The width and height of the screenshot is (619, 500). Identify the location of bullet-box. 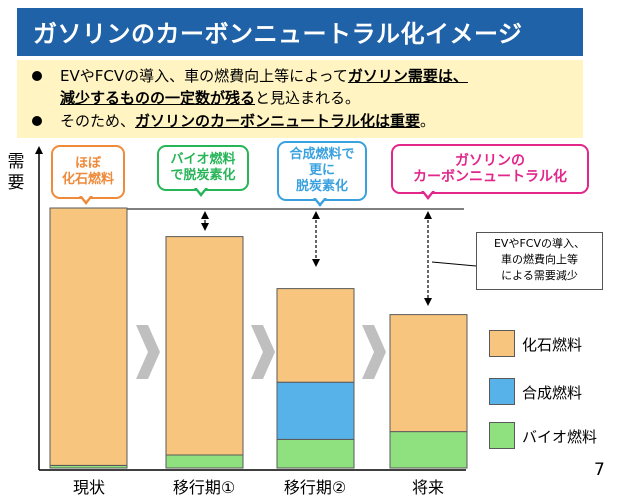
(300, 99).